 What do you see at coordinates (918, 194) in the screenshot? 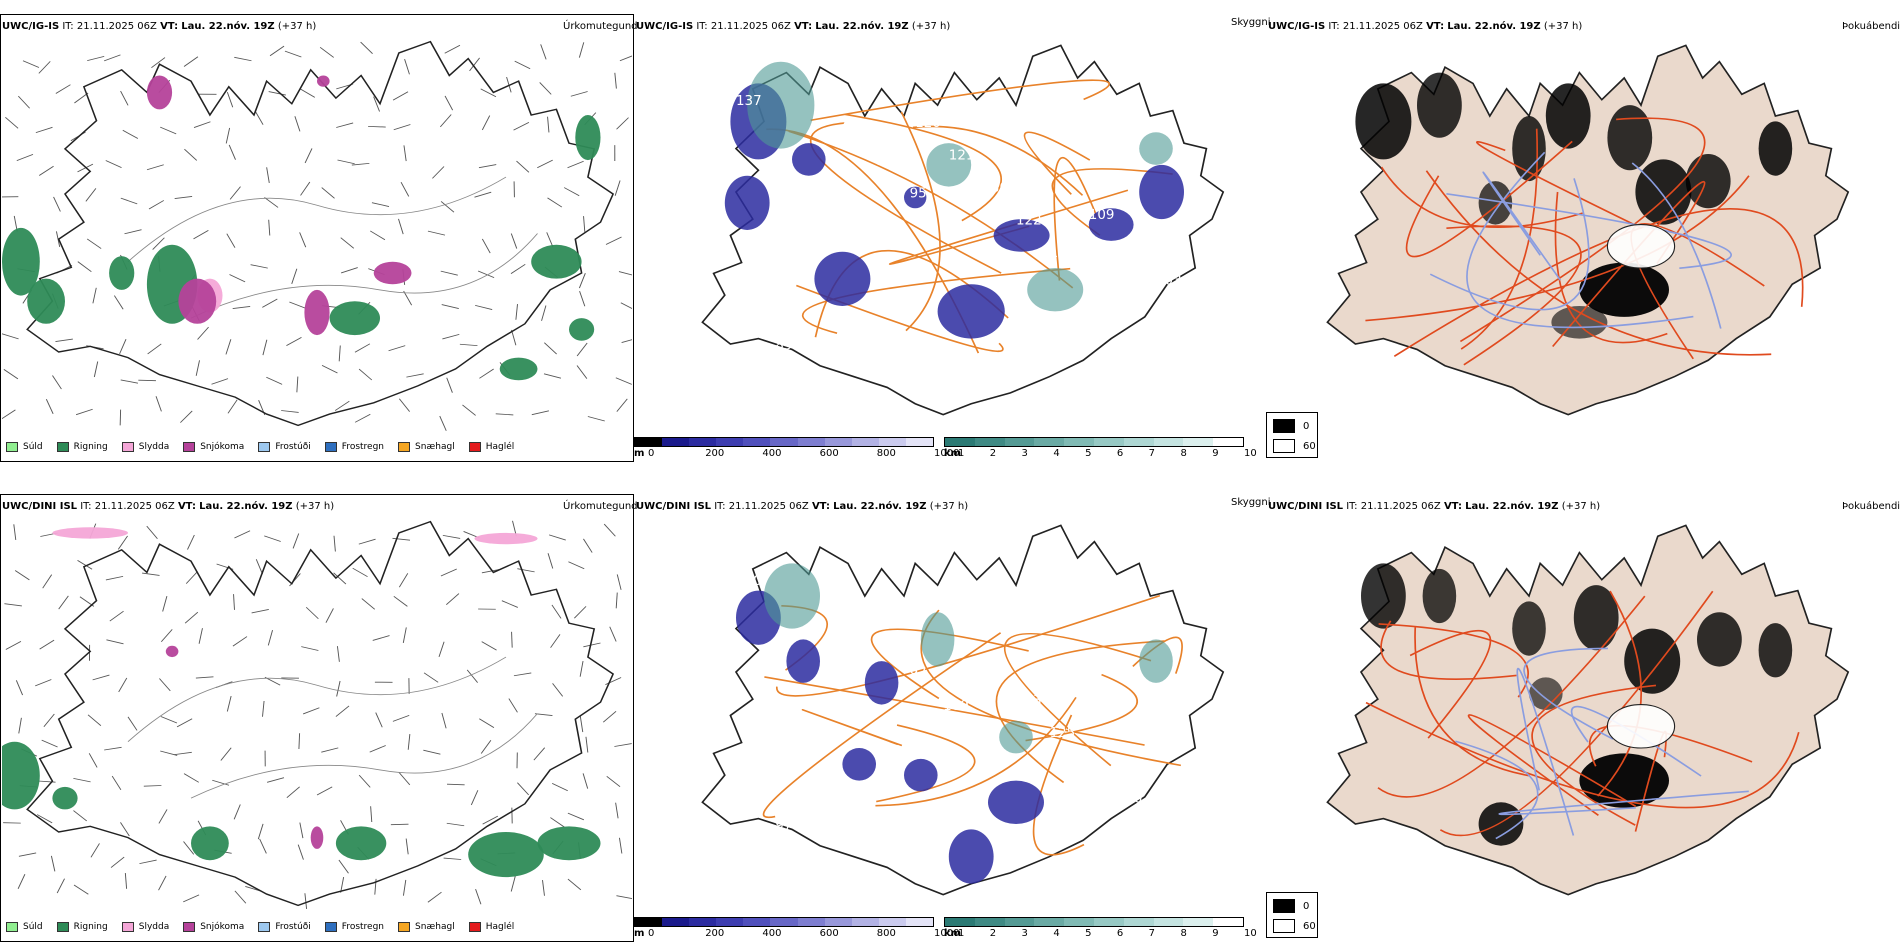
I see `cloudbase-label: 95` at bounding box center [918, 194].